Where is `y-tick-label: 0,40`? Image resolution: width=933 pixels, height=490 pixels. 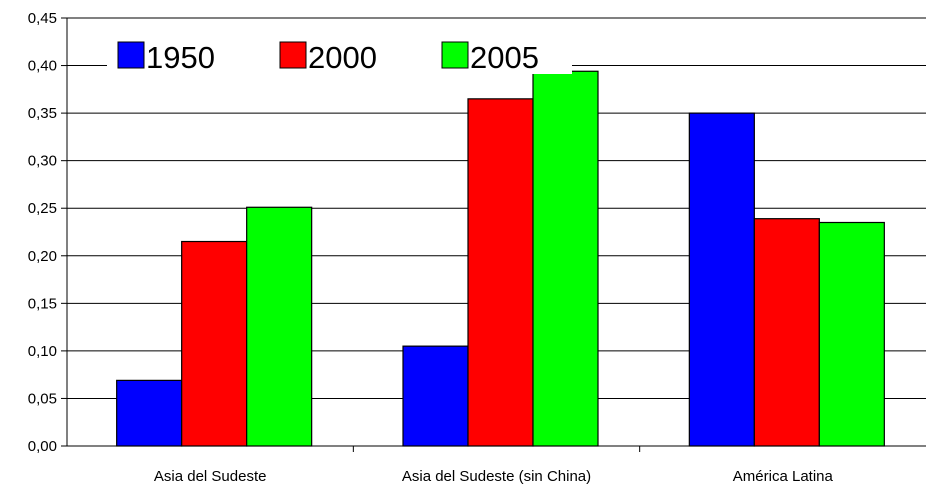
y-tick-label: 0,40 is located at coordinates (42, 66).